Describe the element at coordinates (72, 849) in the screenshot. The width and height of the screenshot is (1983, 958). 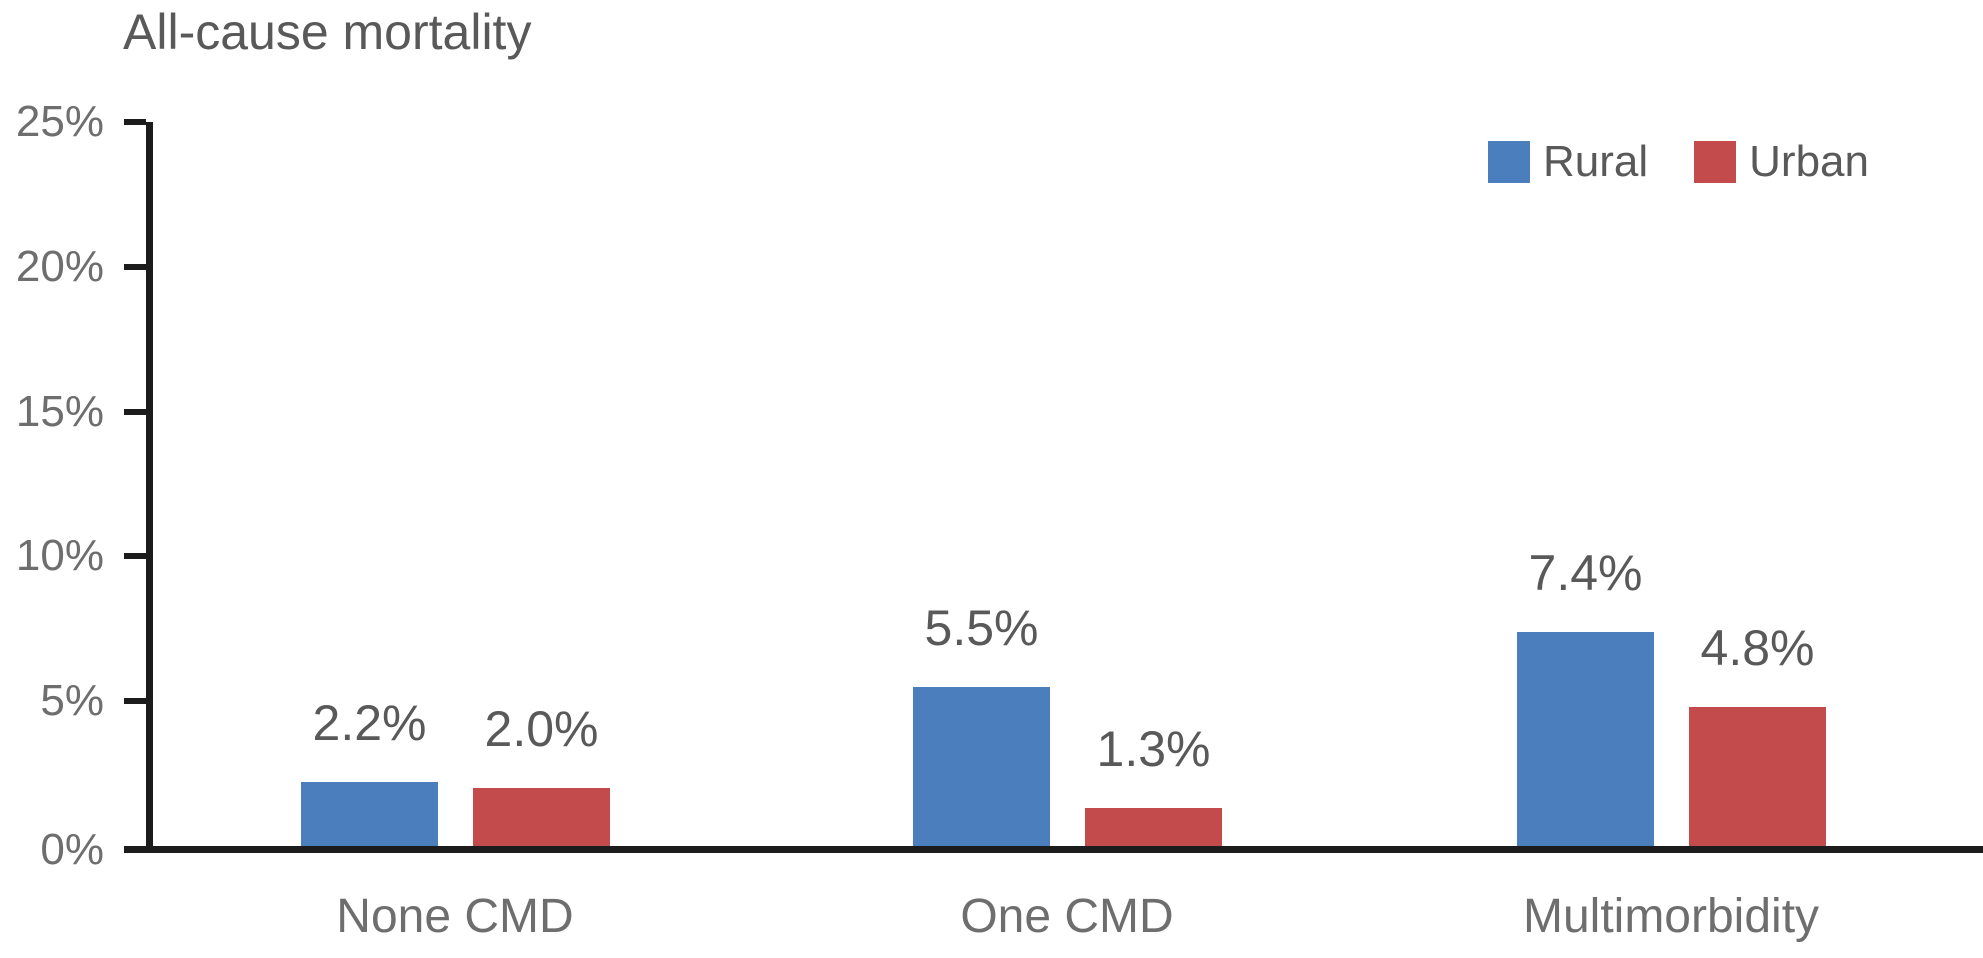
I see `y-tick-label: 0%` at that location.